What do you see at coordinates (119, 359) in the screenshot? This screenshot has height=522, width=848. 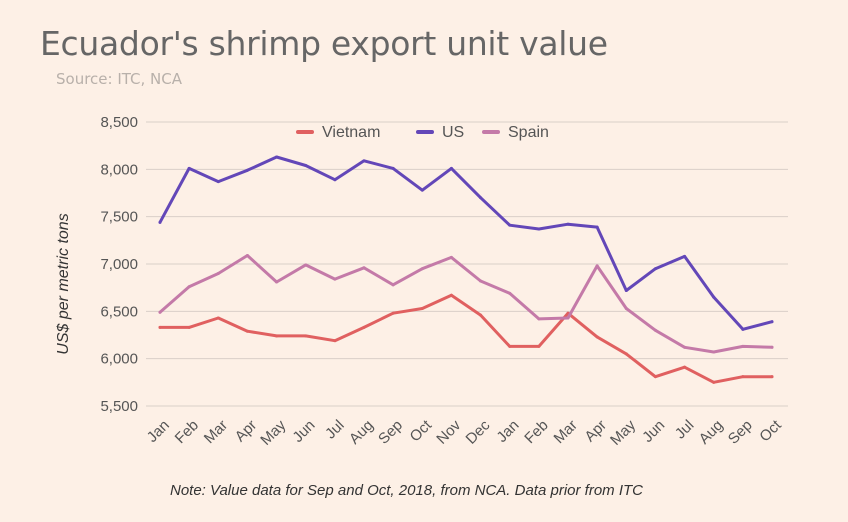 I see `y-tick-label: 6,000` at bounding box center [119, 359].